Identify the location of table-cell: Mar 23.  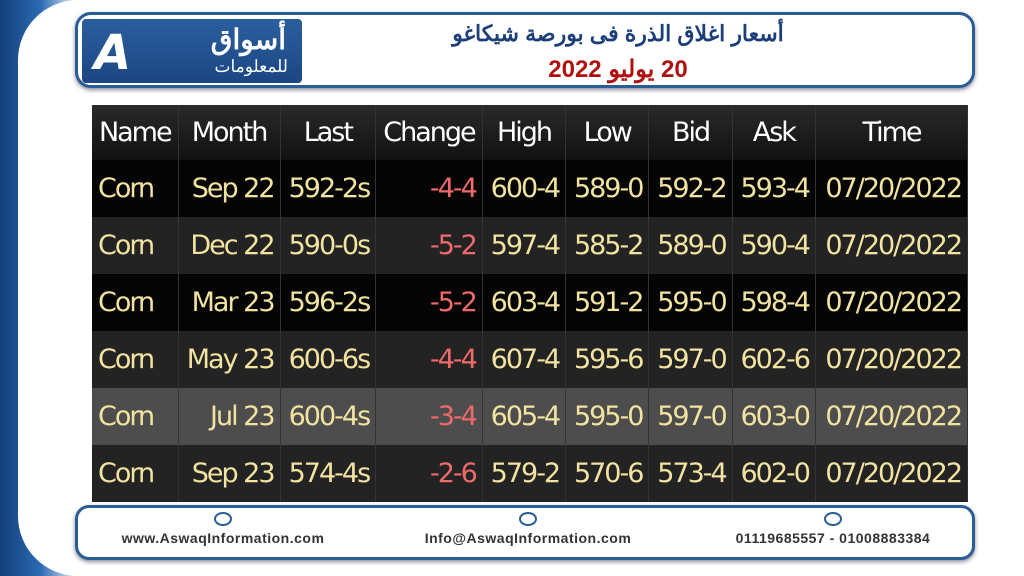
(229, 302).